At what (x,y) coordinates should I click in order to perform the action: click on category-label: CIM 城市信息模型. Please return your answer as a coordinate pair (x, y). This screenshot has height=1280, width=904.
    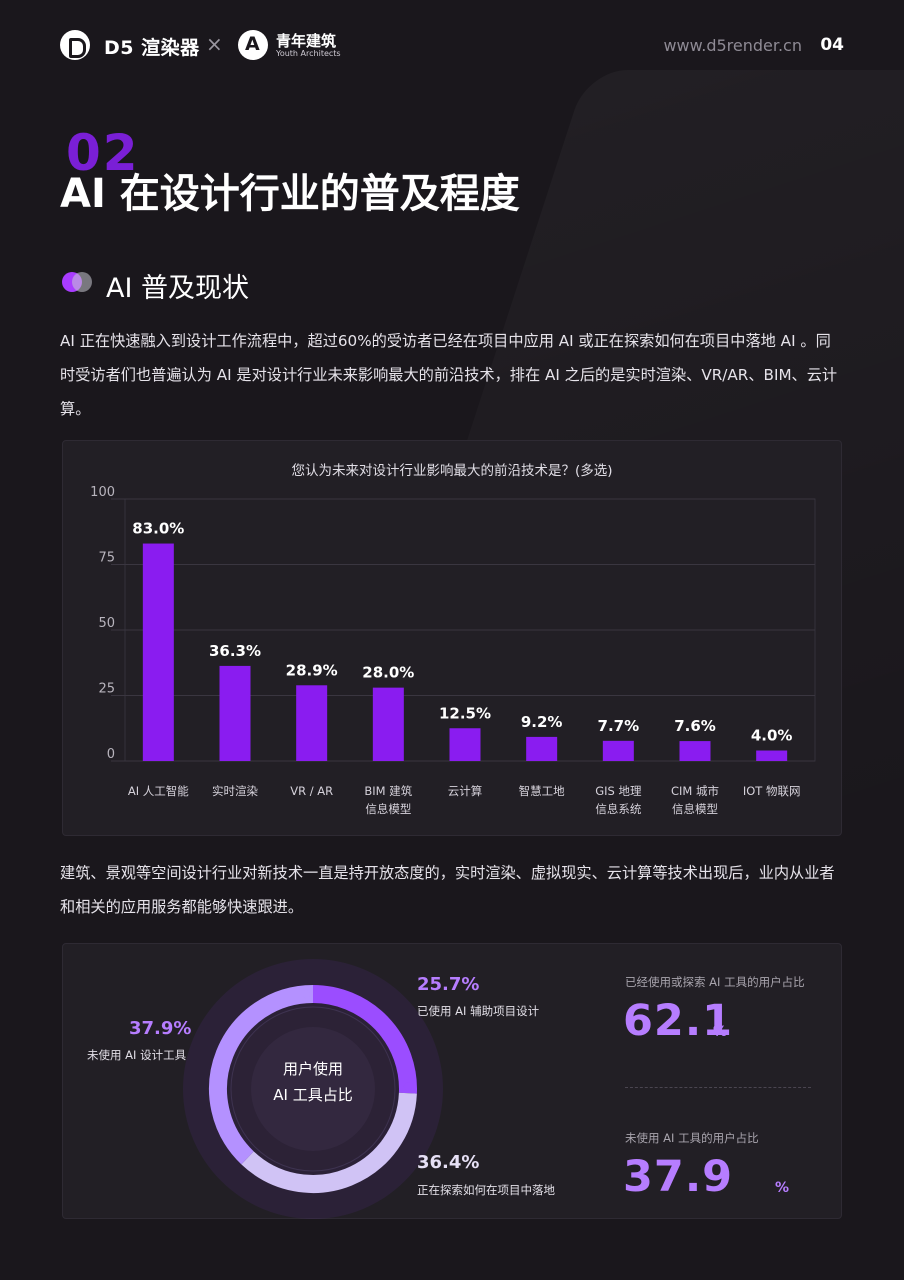
    Looking at the image, I should click on (695, 800).